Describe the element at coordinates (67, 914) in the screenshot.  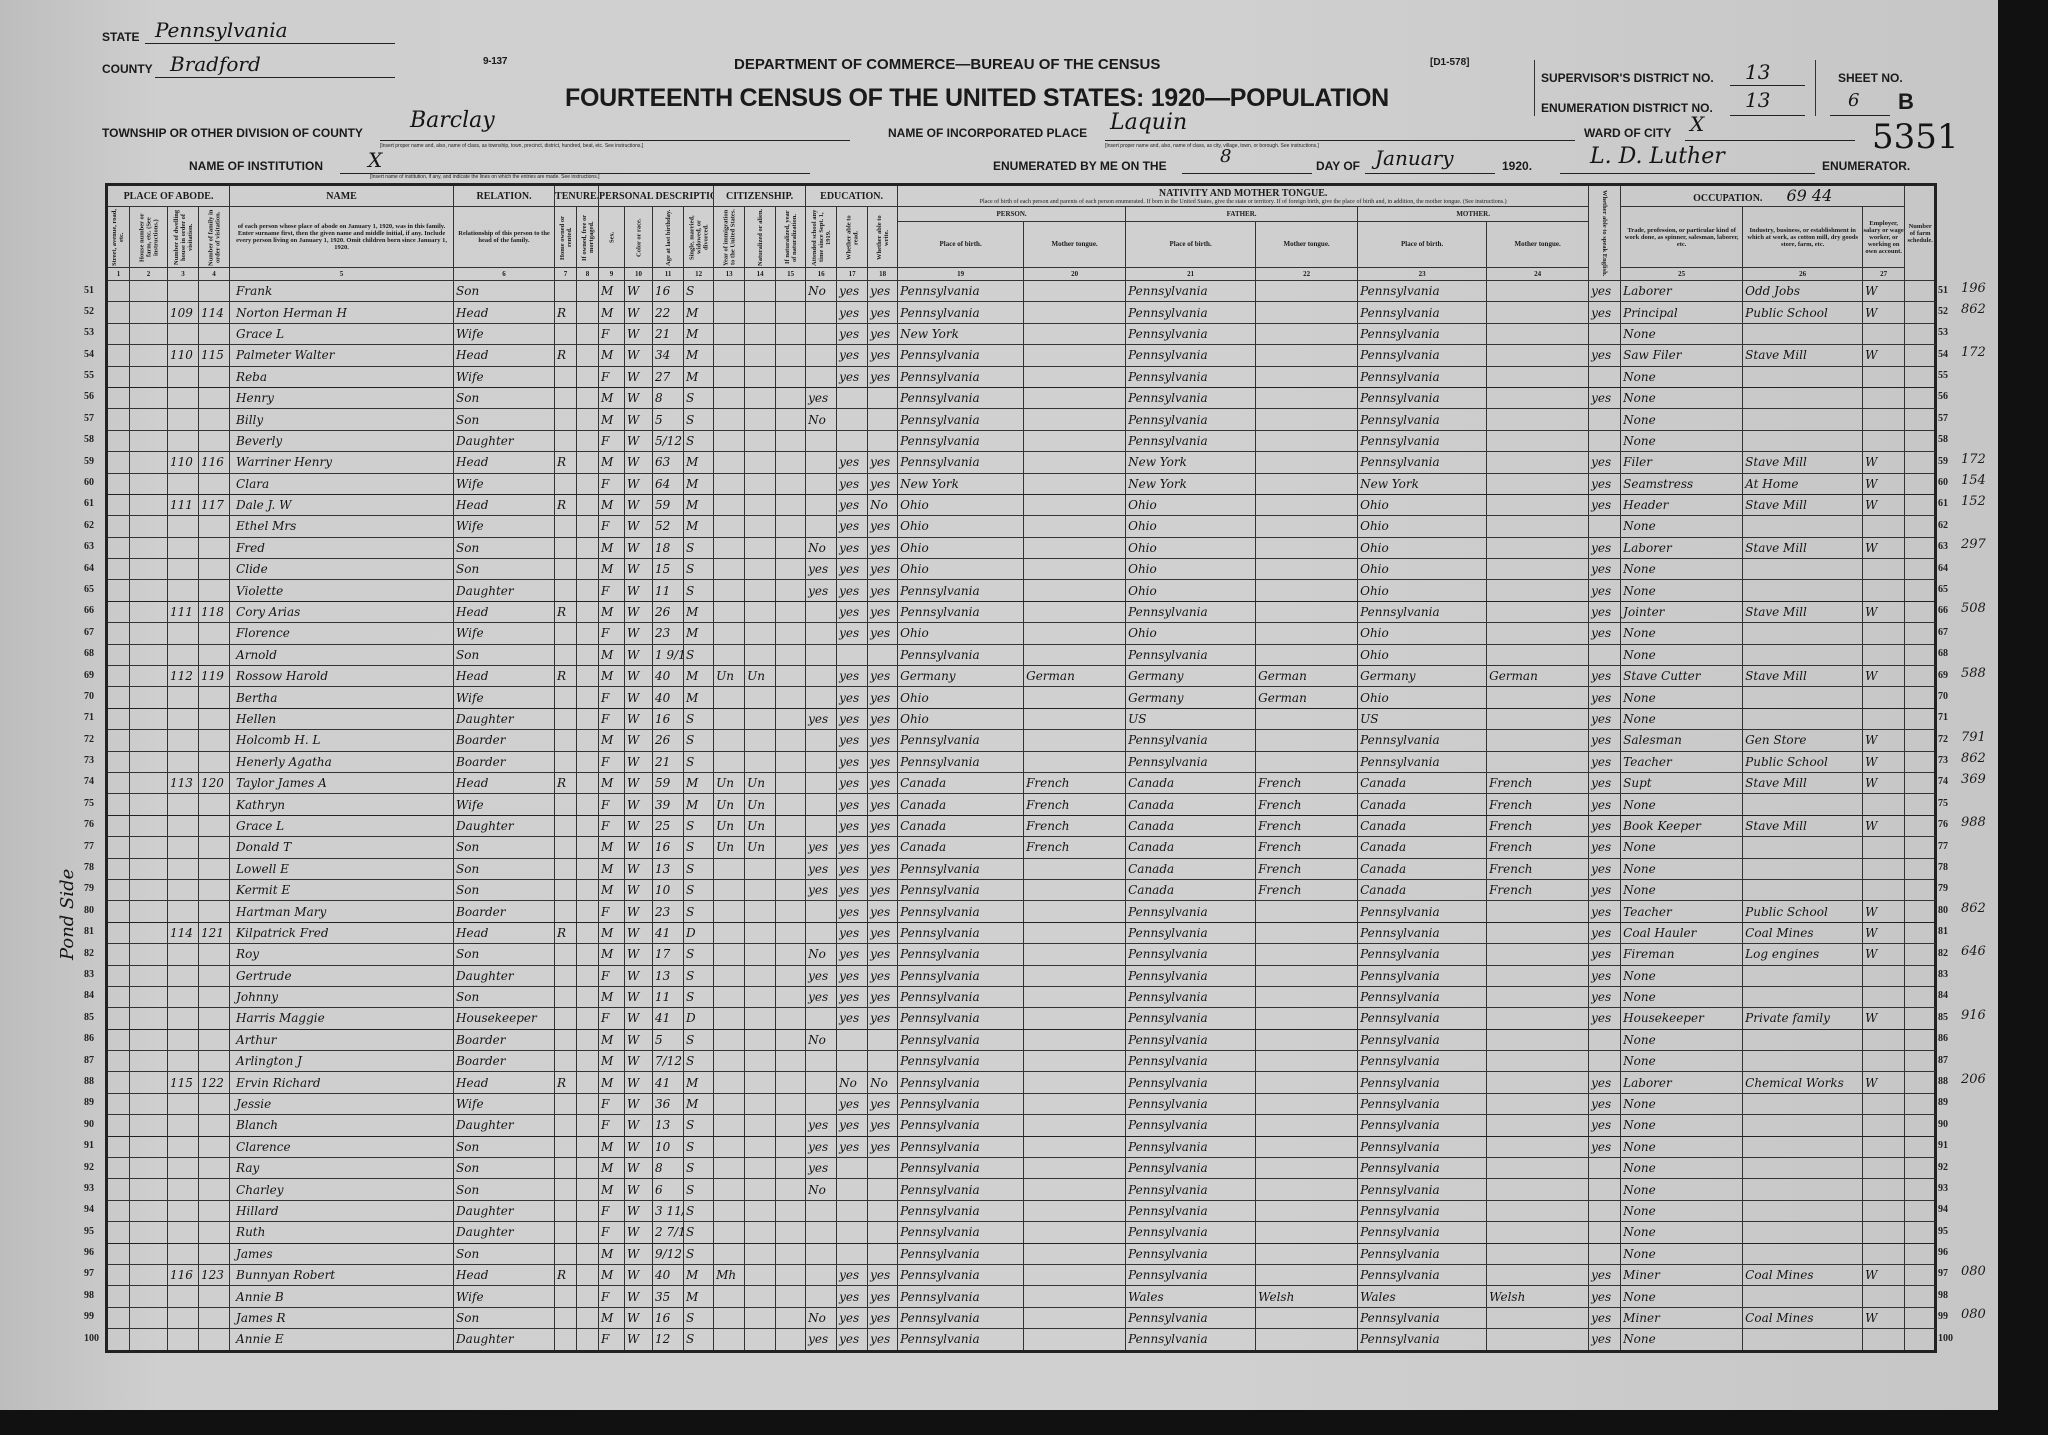
I see `side-note: Pond Side` at that location.